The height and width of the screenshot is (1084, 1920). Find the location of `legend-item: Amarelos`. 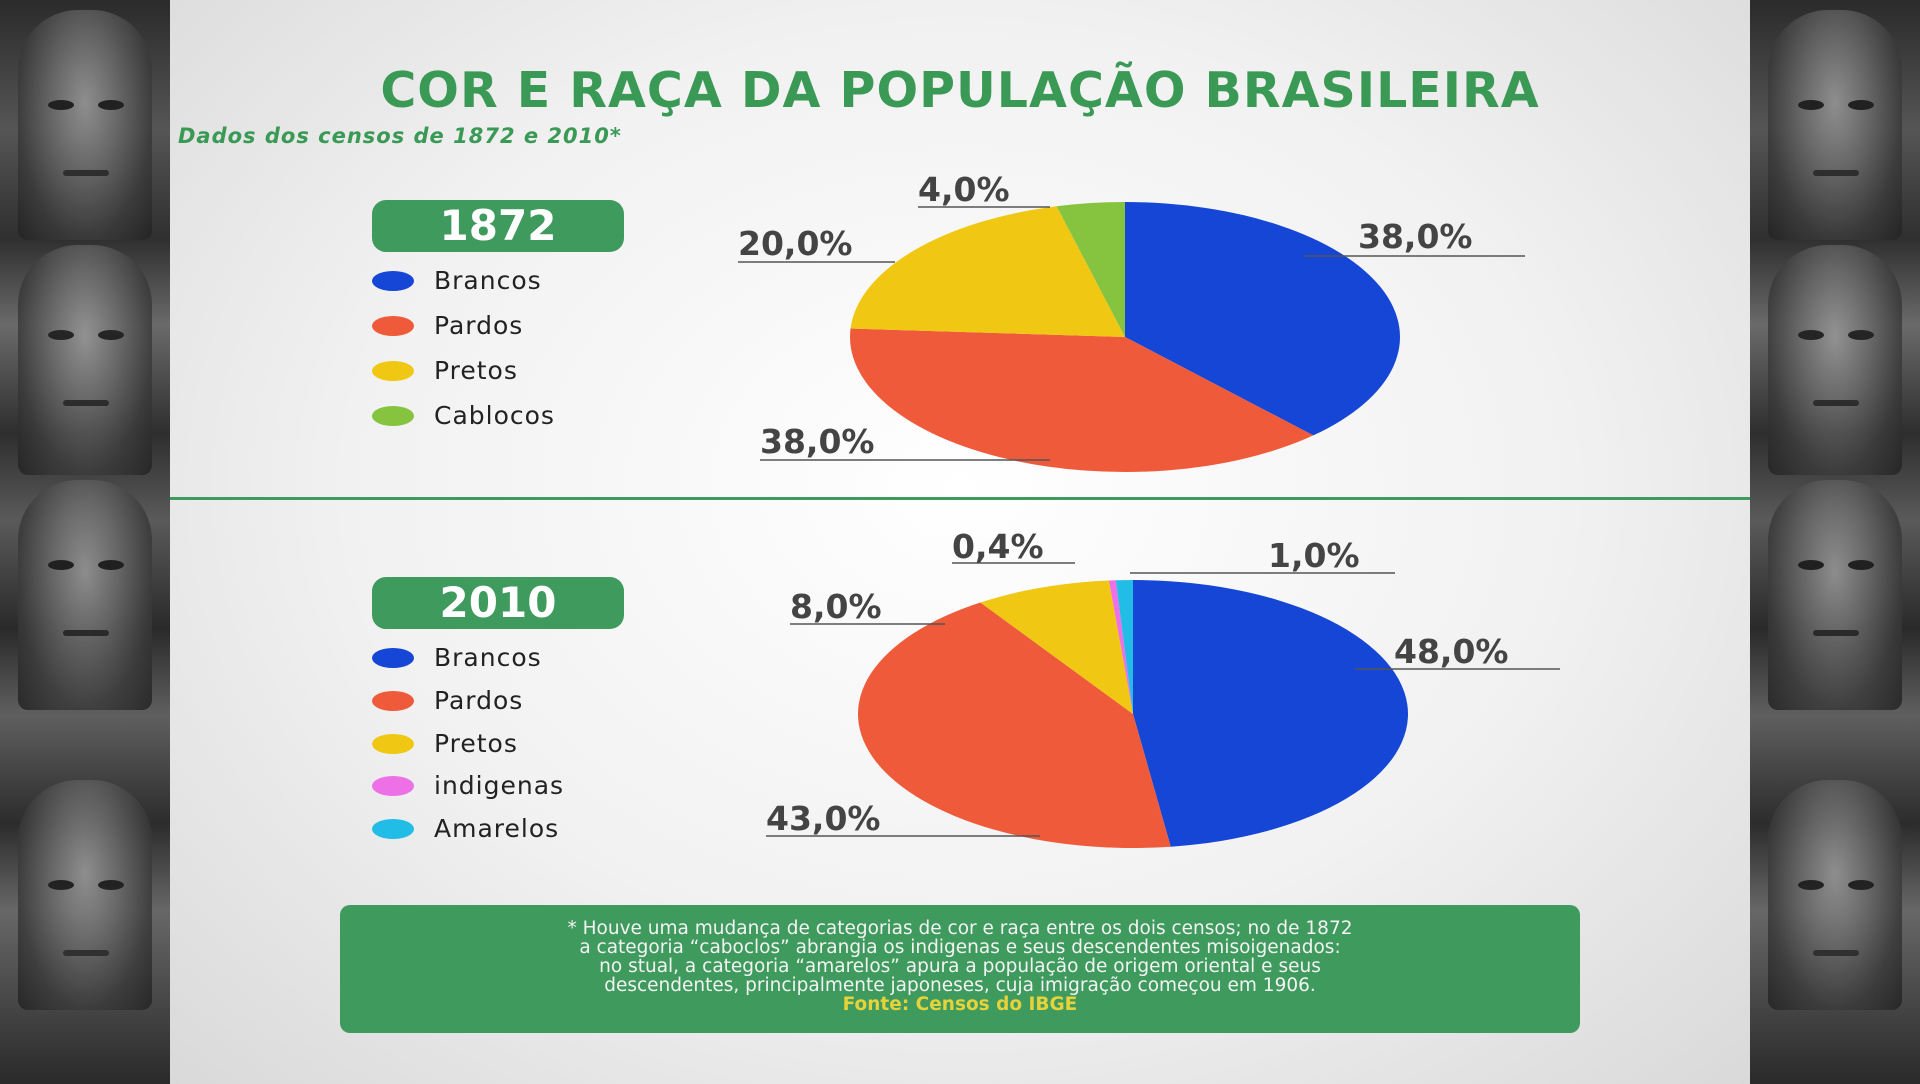

legend-item: Amarelos is located at coordinates (465, 828).